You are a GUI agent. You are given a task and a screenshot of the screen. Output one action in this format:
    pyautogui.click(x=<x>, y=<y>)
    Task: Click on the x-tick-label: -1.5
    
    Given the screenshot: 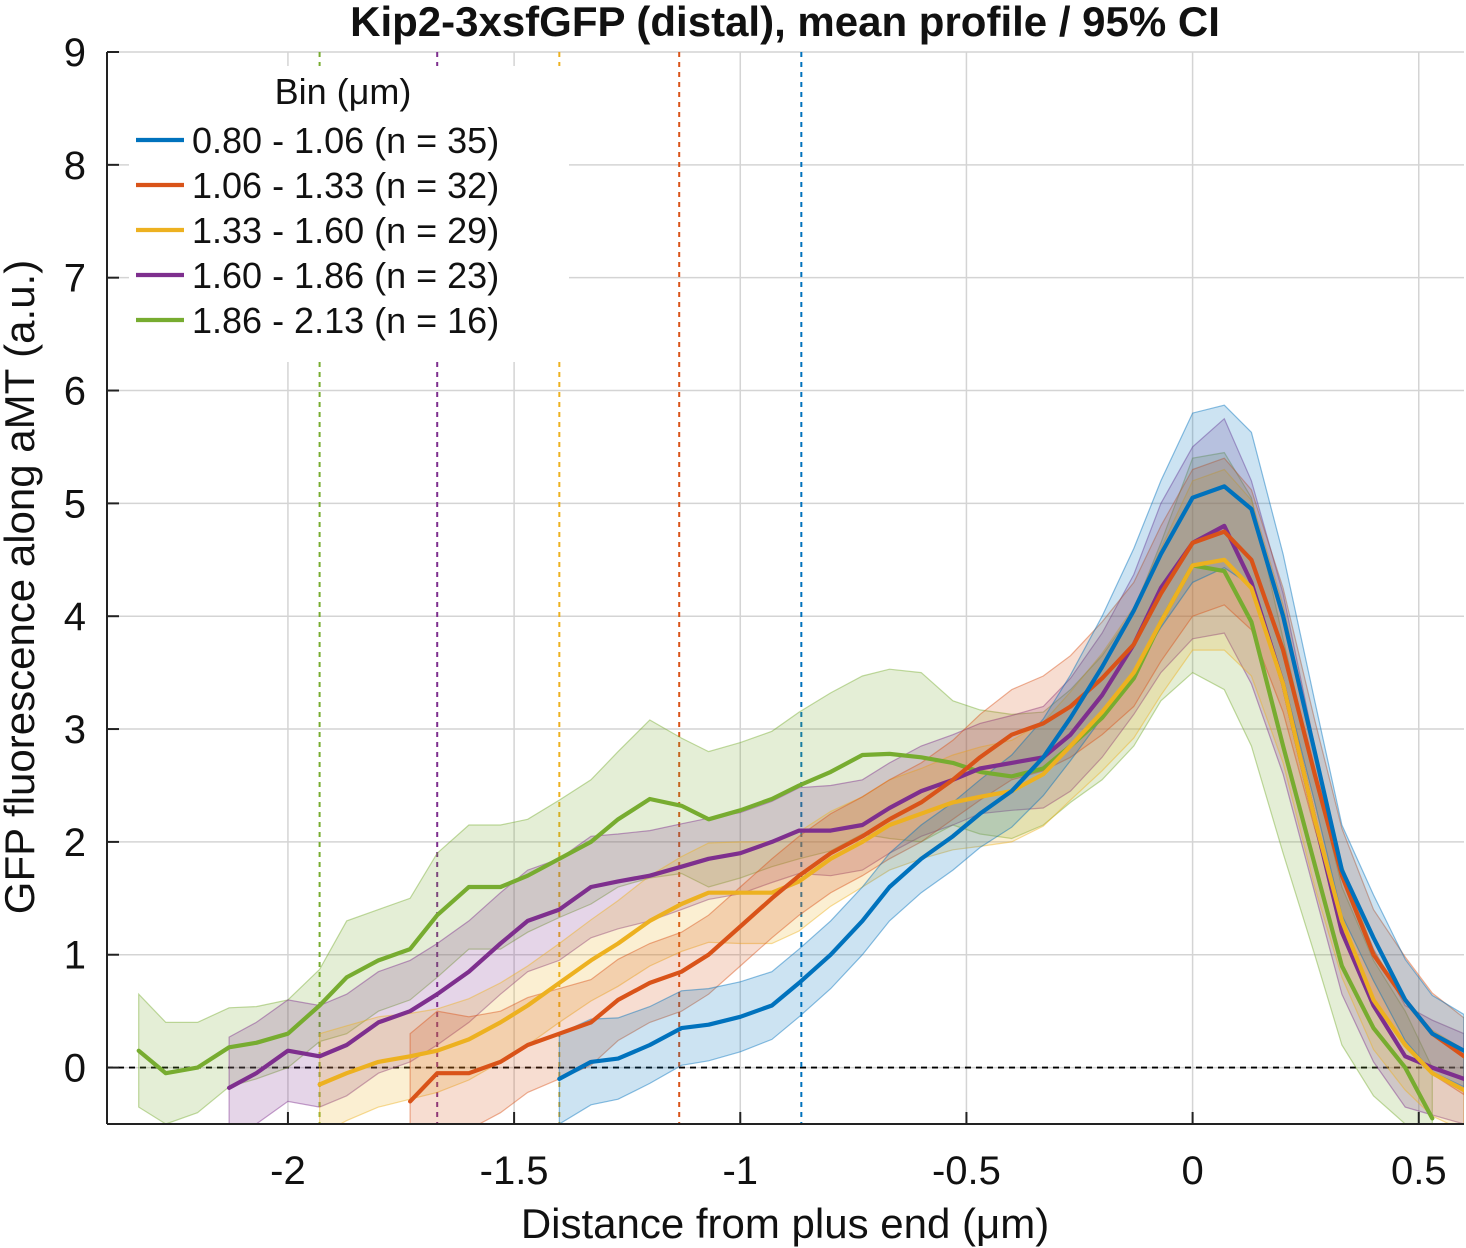 What is the action you would take?
    pyautogui.click(x=514, y=1171)
    